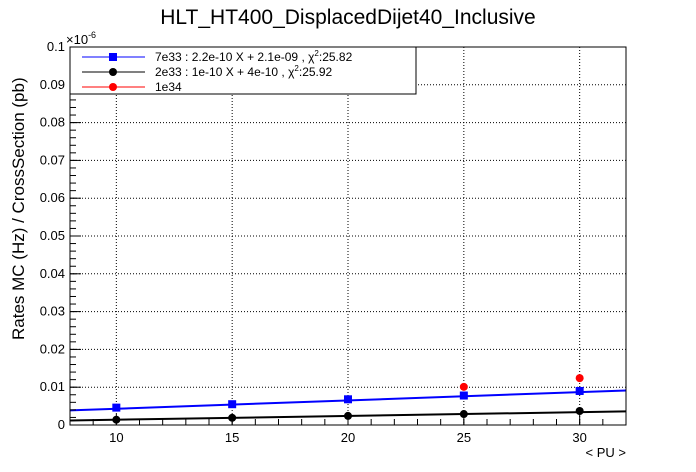  Describe the element at coordinates (52, 235) in the screenshot. I see `y-tick-label: 0.05` at that location.